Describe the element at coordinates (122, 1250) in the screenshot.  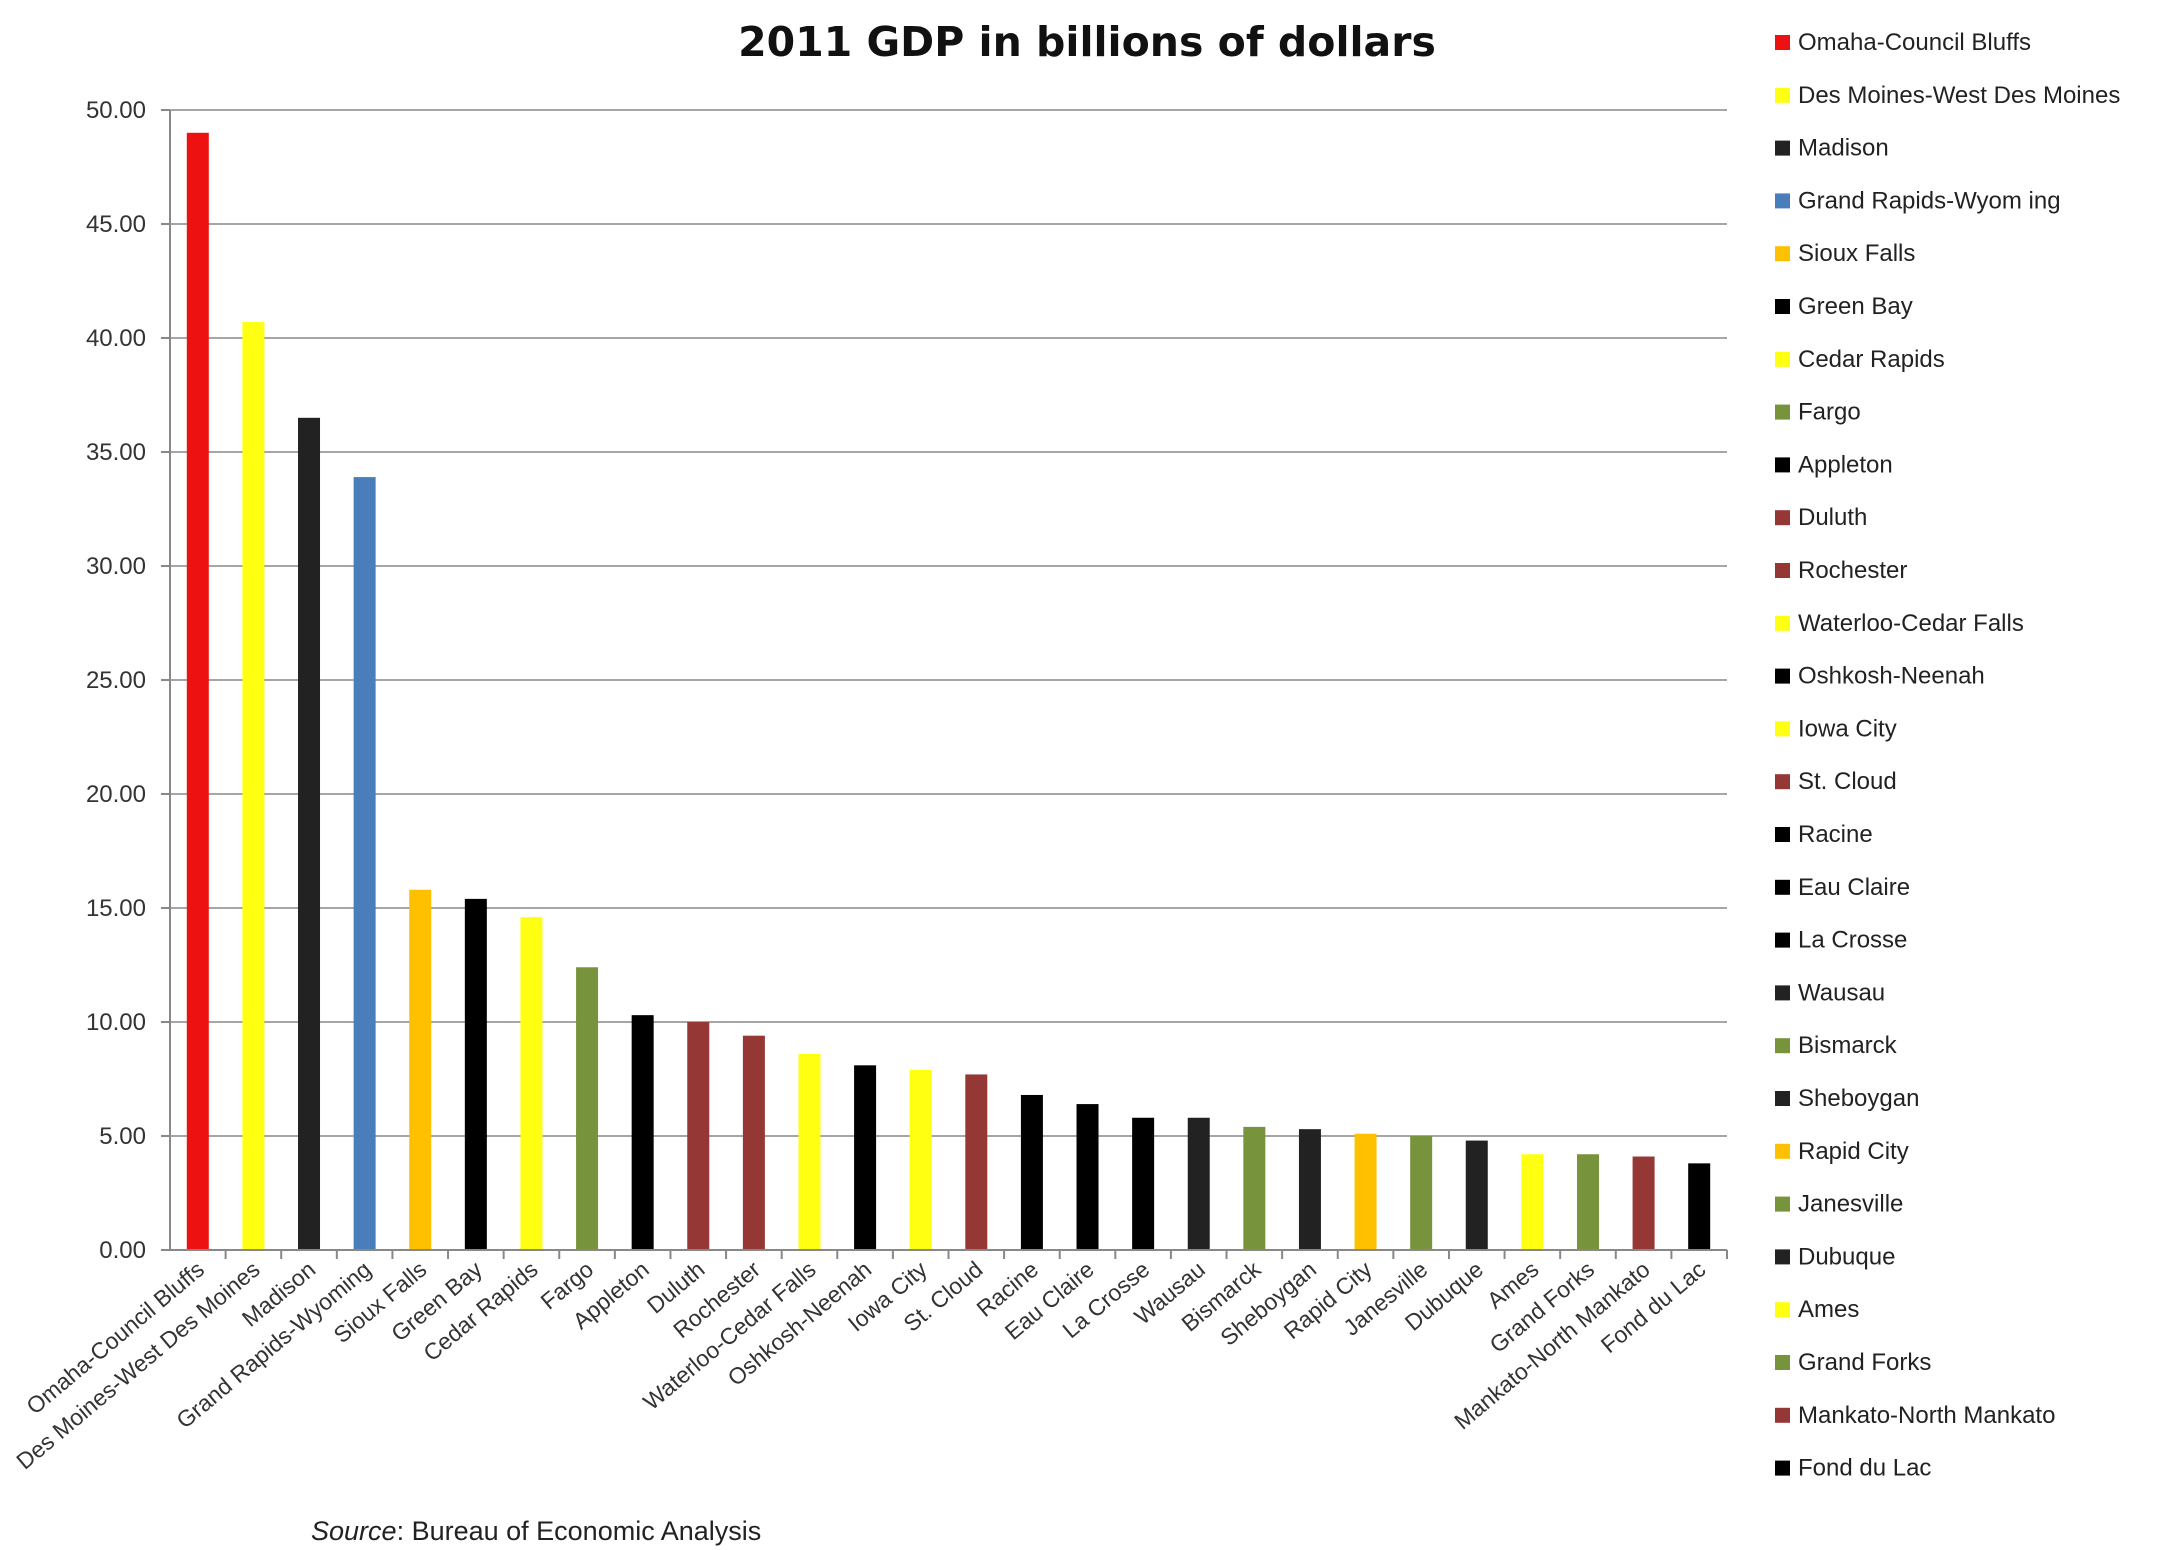
I see `y-tick-label: 0.00` at that location.